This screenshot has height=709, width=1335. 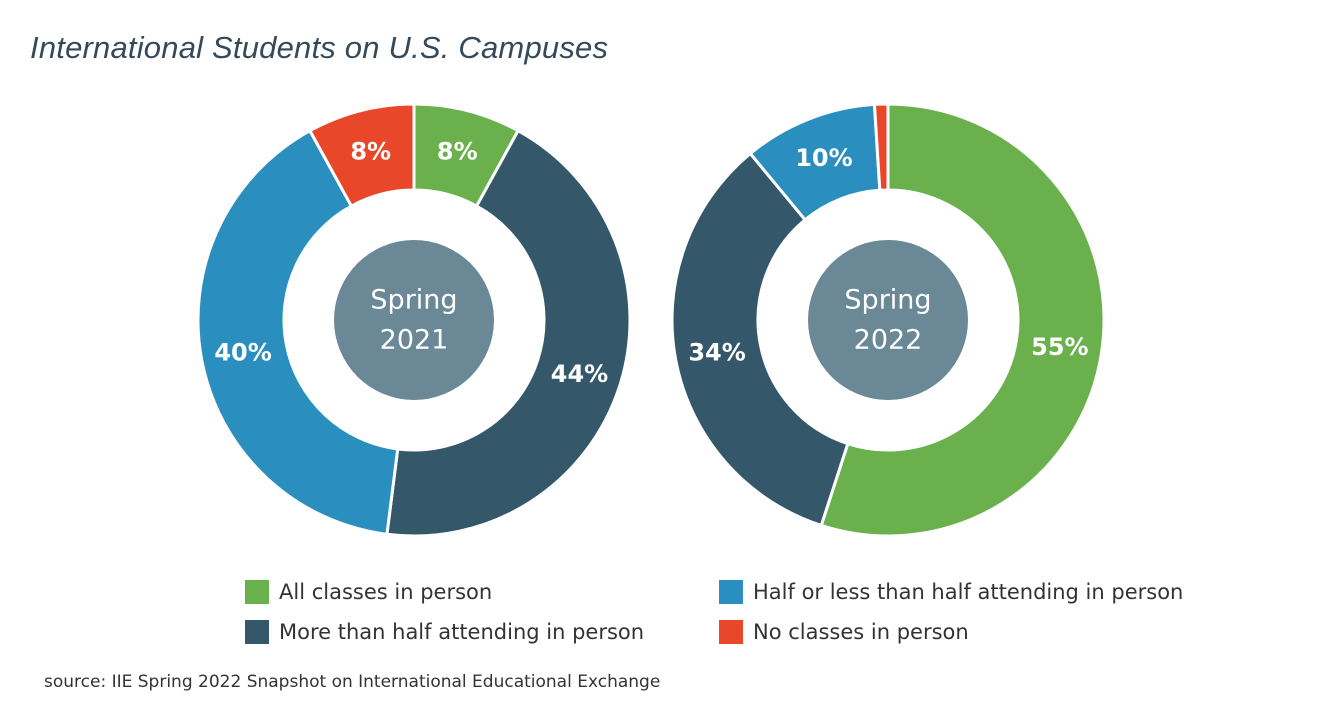 What do you see at coordinates (298, 332) in the screenshot?
I see `slice-half-or-less-than-half-attending-in-person` at bounding box center [298, 332].